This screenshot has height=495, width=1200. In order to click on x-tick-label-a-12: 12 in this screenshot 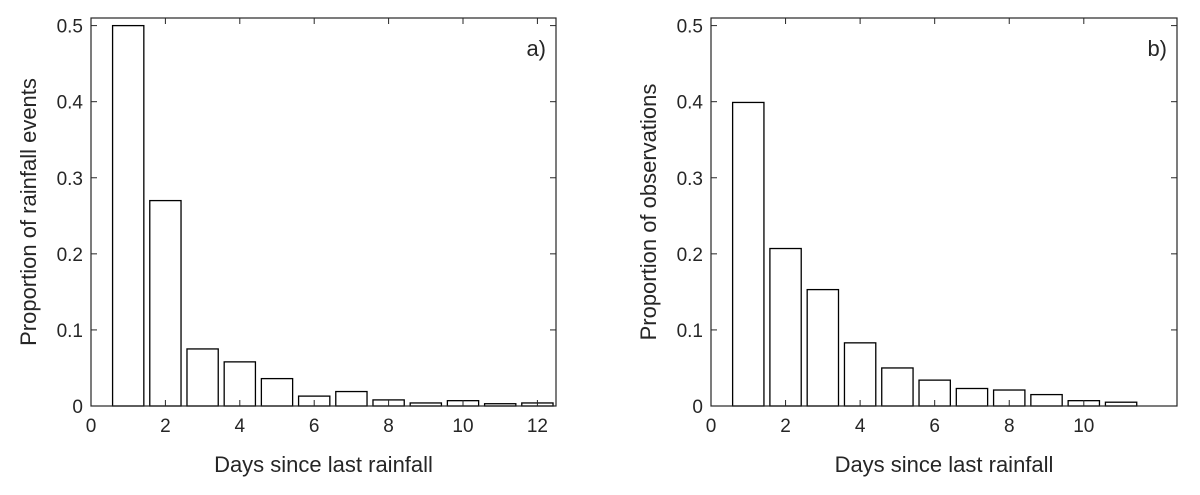, I will do `click(537, 426)`.